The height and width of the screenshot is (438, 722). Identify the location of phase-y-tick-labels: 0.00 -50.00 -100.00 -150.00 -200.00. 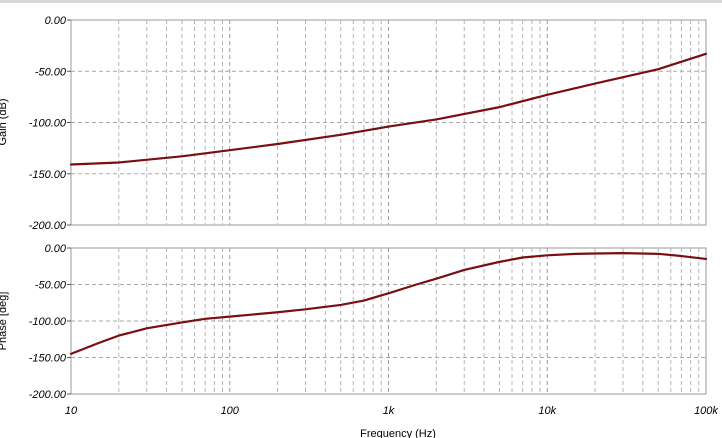
(50, 322).